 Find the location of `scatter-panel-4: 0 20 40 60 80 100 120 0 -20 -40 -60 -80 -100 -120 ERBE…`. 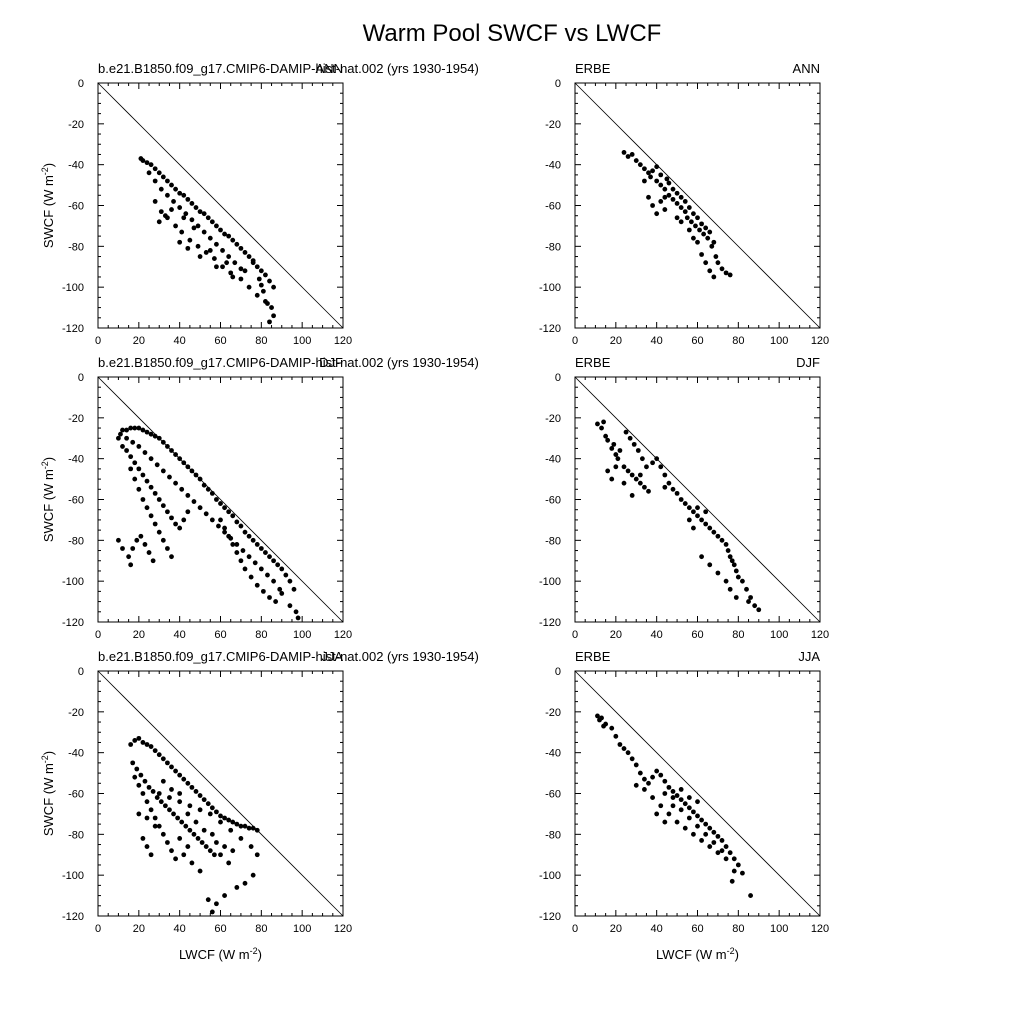

scatter-panel-4: 0 20 40 60 80 100 120 0 -20 -40 -60 -80 -100 -120 ERBE… is located at coordinates (684, 498).